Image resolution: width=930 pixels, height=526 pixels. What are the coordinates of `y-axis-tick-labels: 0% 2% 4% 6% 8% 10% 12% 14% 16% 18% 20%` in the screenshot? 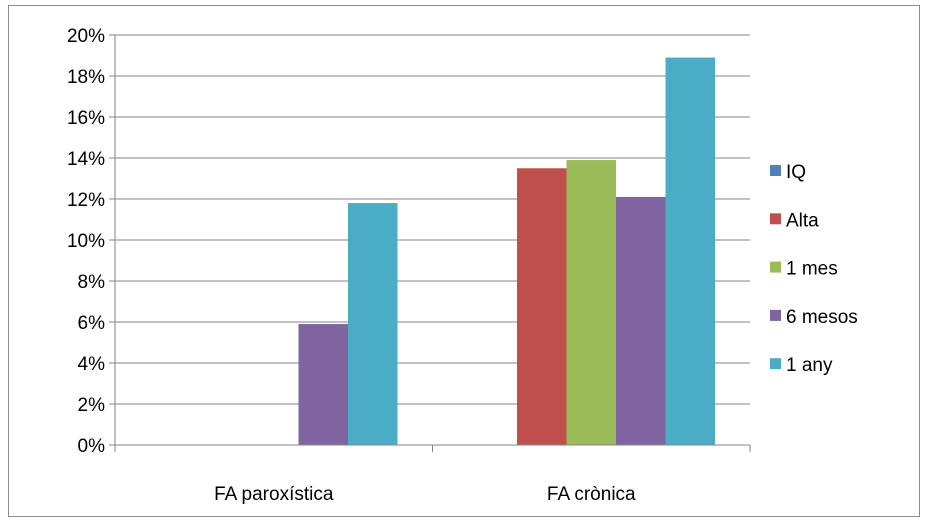 It's located at (86, 241).